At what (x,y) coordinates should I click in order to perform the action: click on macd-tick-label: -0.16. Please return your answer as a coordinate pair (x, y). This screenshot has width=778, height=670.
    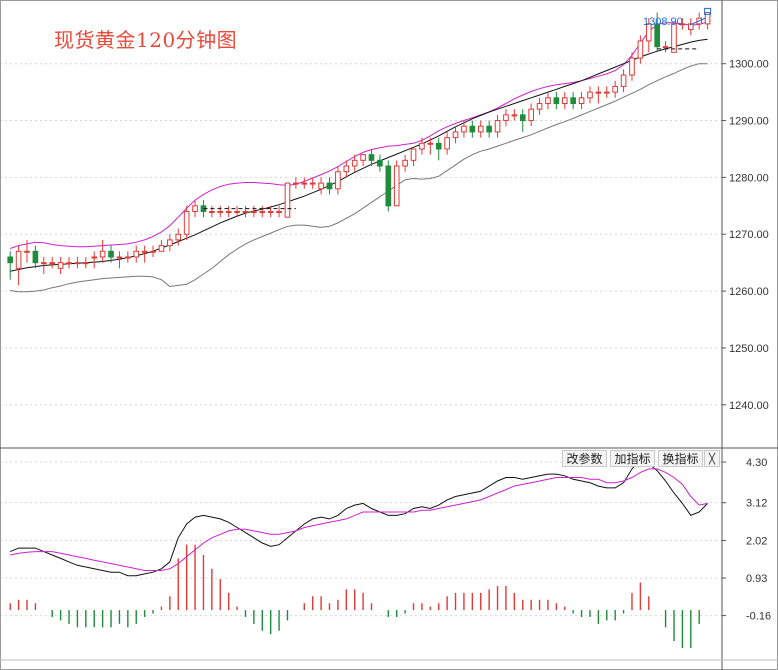
    Looking at the image, I should click on (758, 617).